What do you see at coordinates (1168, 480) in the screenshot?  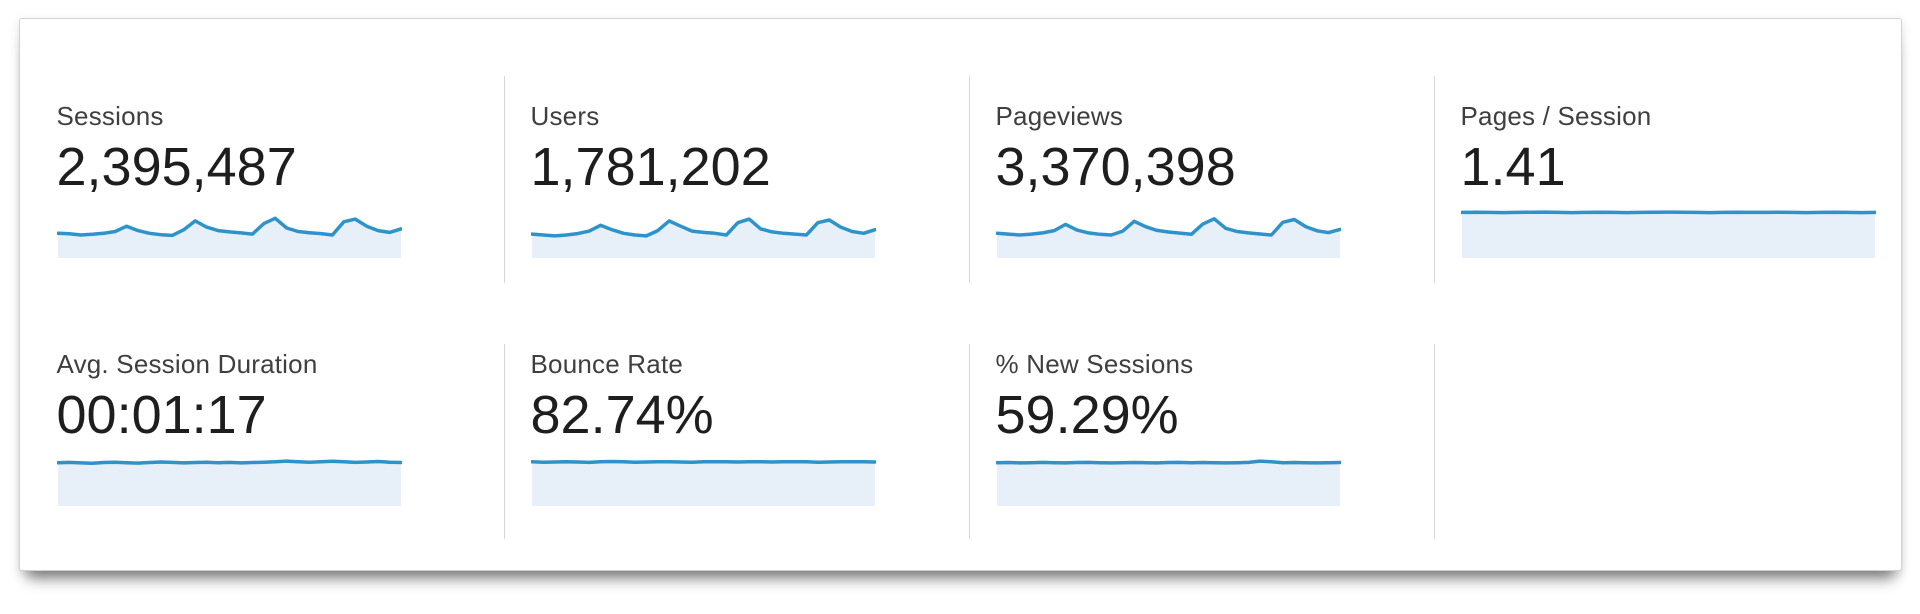 I see `percent-new-sessions-sparkline-chart` at bounding box center [1168, 480].